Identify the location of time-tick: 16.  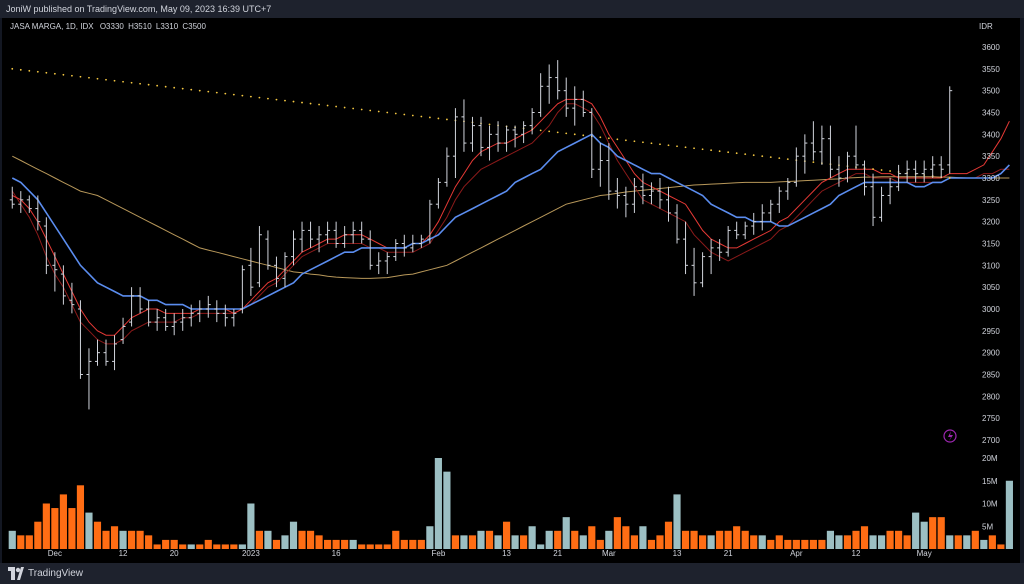
(336, 553).